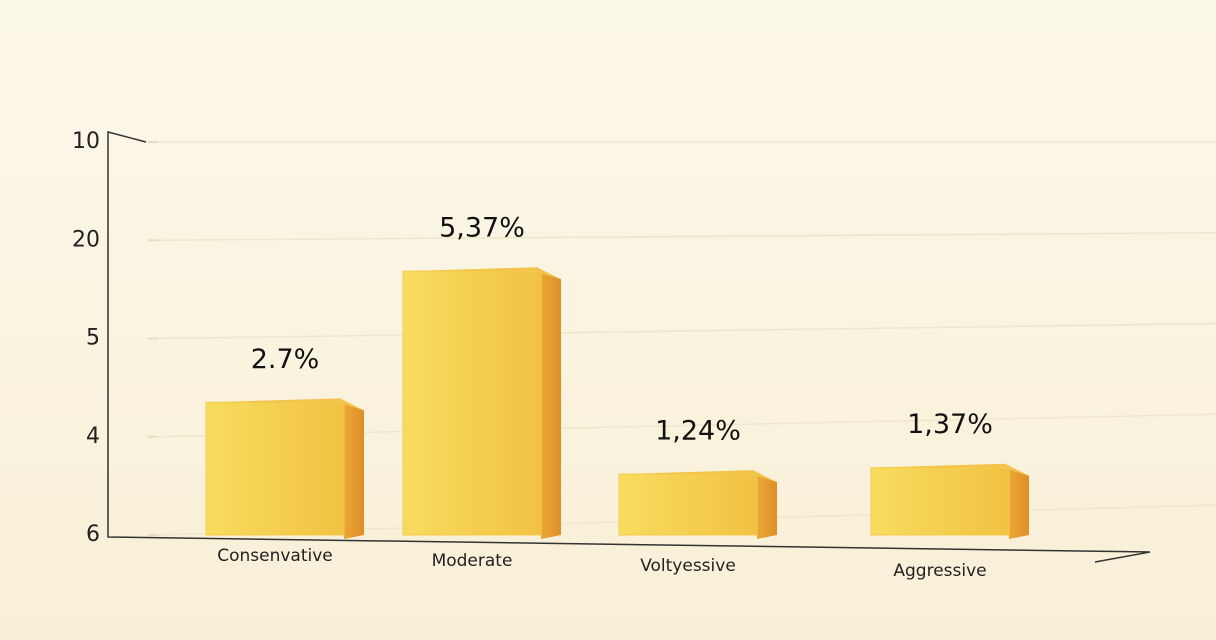  What do you see at coordinates (86, 239) in the screenshot?
I see `y-tick-label: 20` at bounding box center [86, 239].